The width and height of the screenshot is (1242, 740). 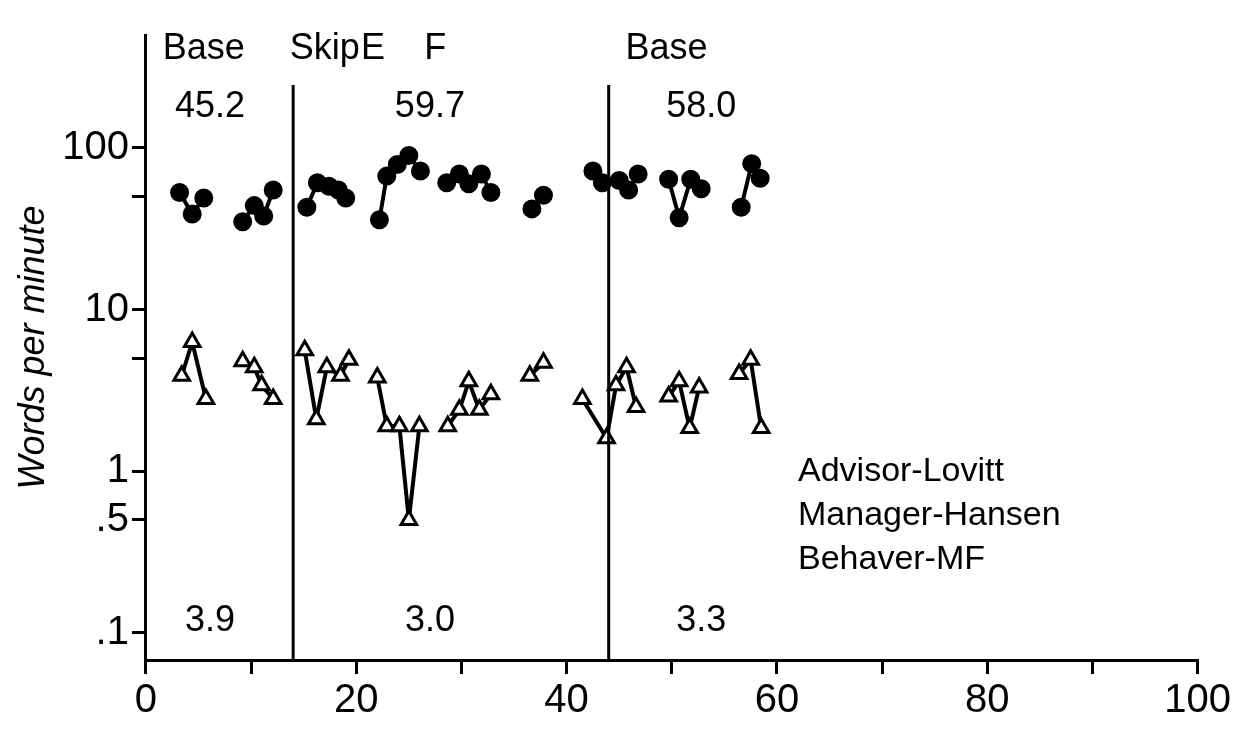 I want to click on x-tick-label: 100, so click(x=1198, y=698).